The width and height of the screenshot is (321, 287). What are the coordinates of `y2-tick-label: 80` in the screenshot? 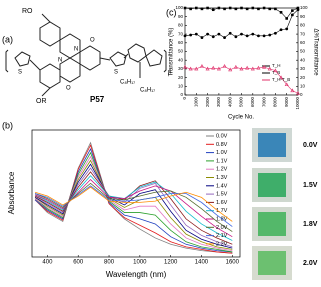 It's located at (303, 25).